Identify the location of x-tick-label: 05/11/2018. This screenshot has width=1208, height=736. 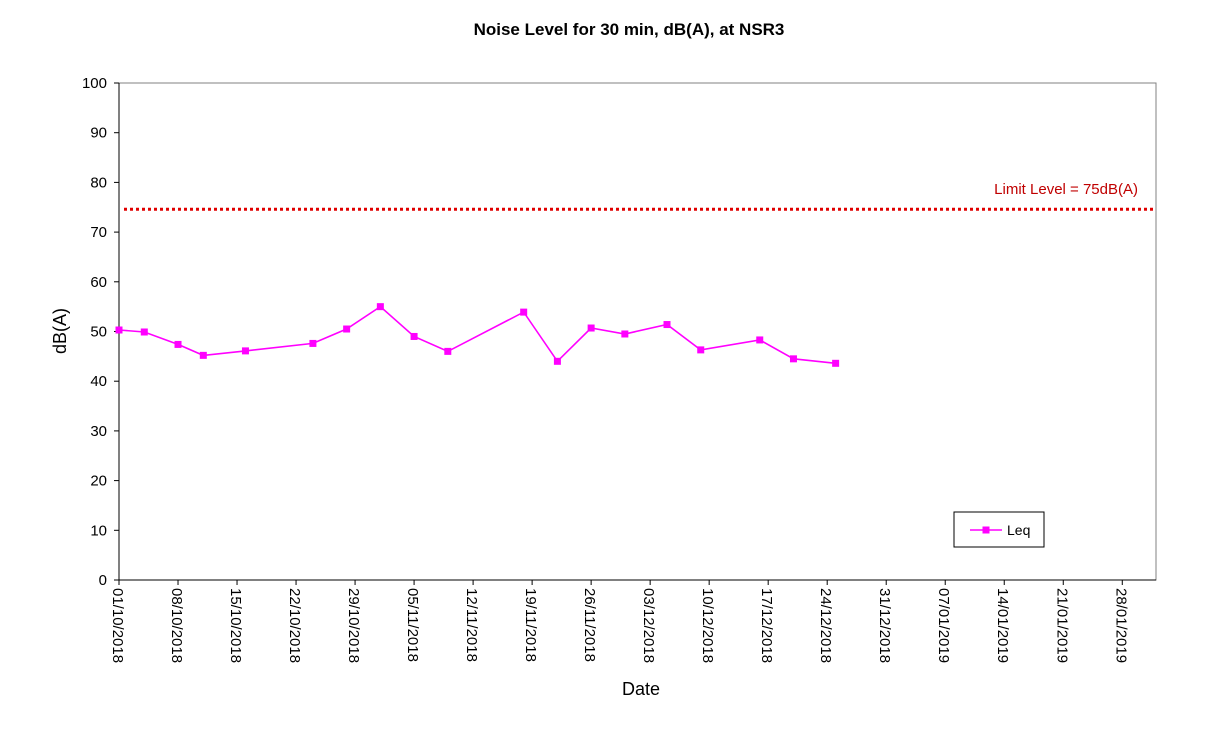
(412, 625).